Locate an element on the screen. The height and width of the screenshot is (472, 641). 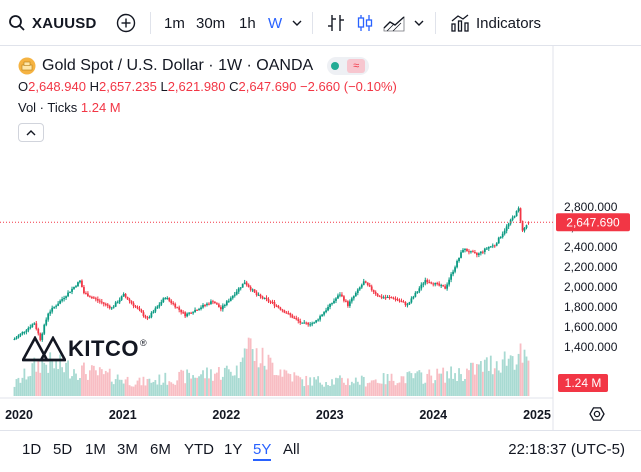
last-price-label: 2,647.690 is located at coordinates (593, 223).